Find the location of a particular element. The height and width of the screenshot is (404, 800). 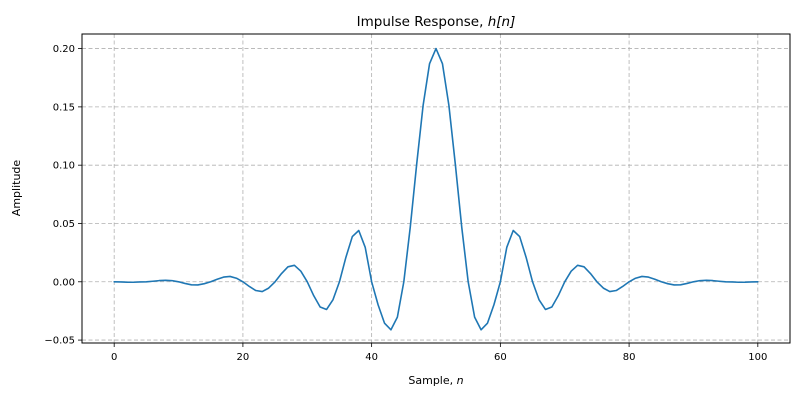

x-axis-ticks: 0 20 40 60 80 100 is located at coordinates (439, 353).